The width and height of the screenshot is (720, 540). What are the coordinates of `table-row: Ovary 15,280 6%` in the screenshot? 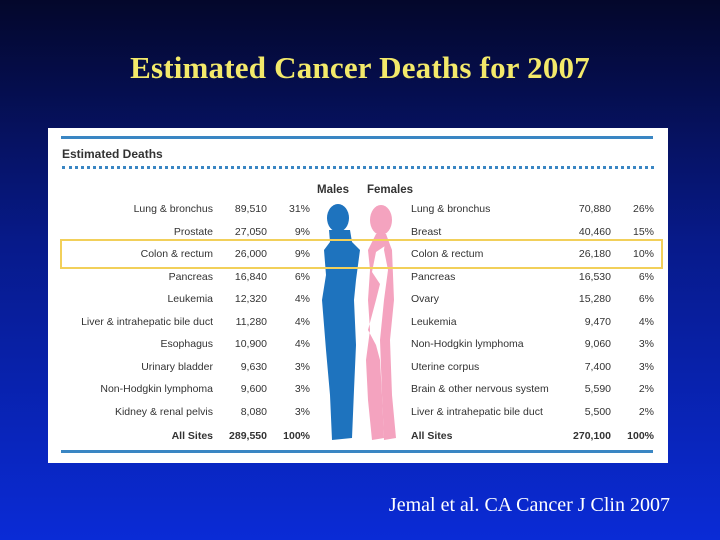 It's located at (533, 299).